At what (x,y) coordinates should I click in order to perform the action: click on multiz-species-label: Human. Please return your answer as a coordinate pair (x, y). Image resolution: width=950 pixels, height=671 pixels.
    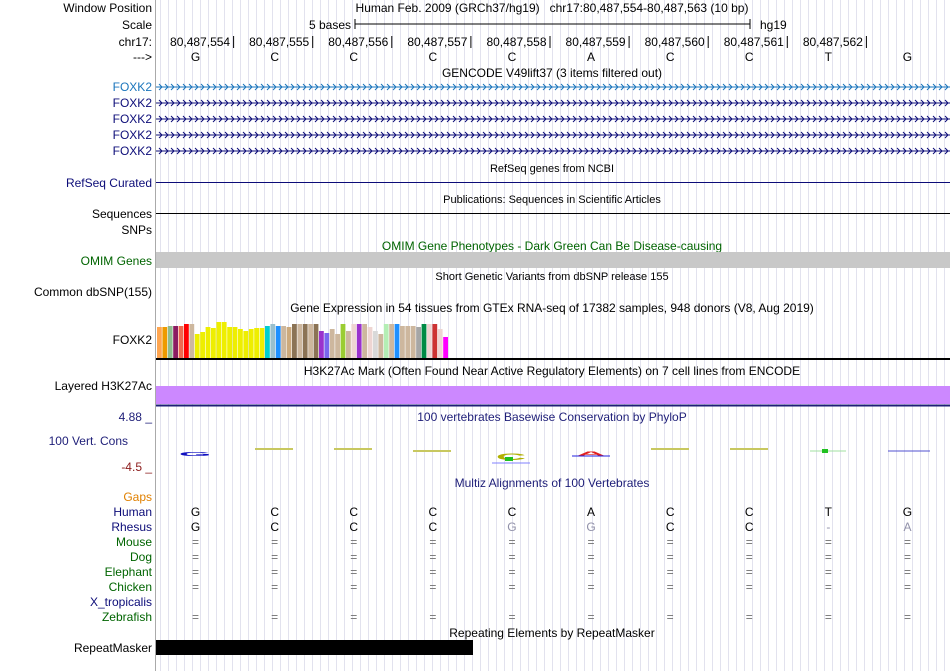
    Looking at the image, I should click on (132, 512).